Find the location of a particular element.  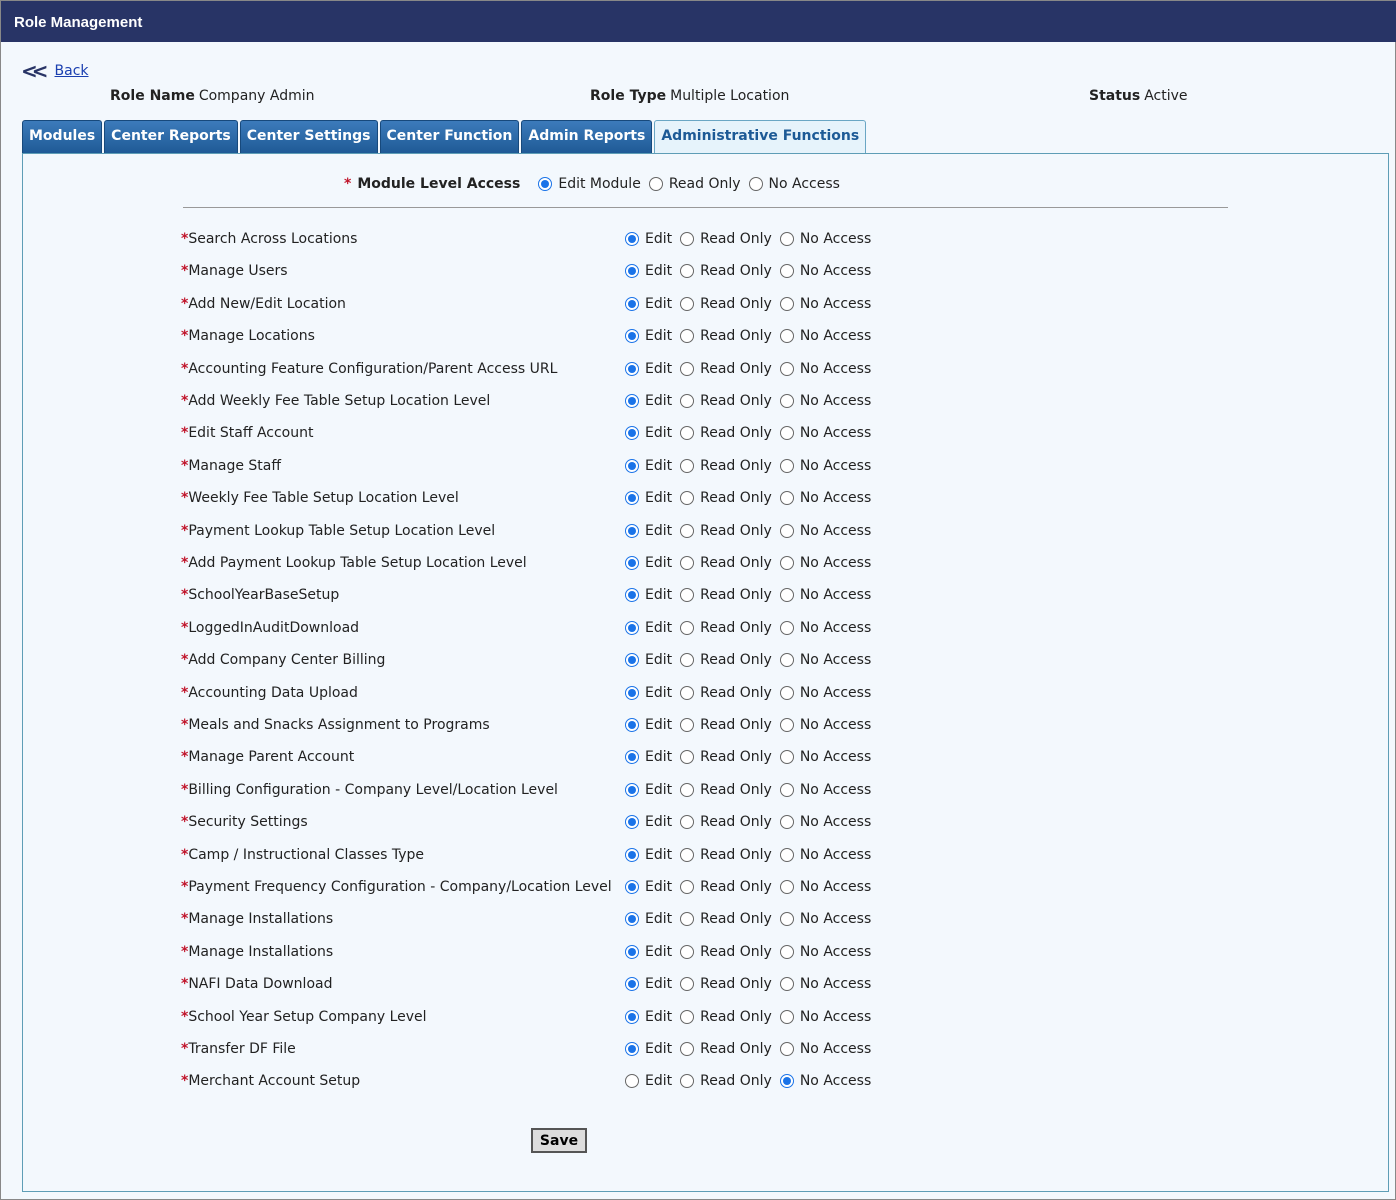

module-access-option: No Access is located at coordinates (794, 184).